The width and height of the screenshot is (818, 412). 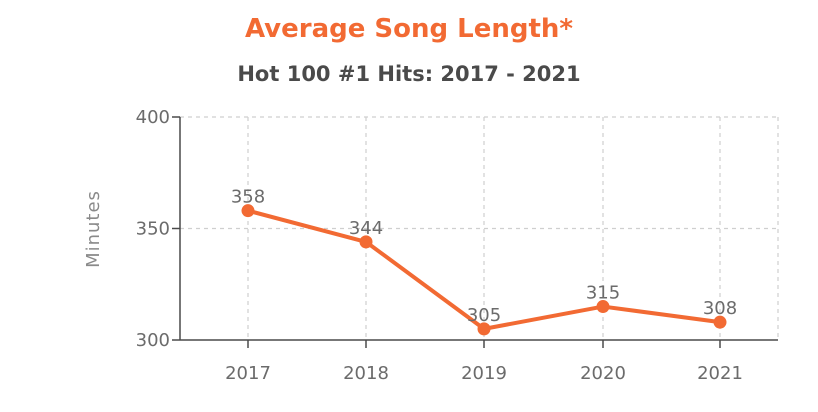 What do you see at coordinates (248, 211) in the screenshot?
I see `data-point-2017` at bounding box center [248, 211].